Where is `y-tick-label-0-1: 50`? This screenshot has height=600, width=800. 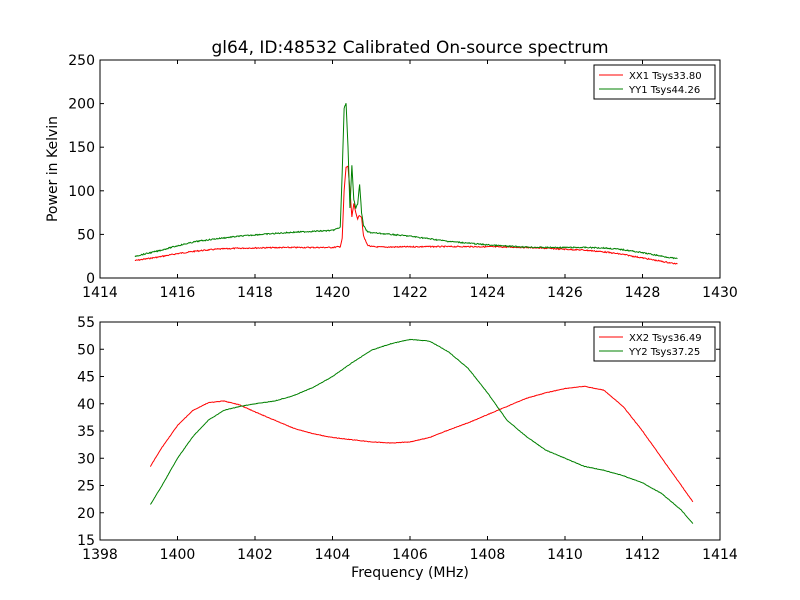 y-tick-label-0-1: 50 is located at coordinates (86, 235).